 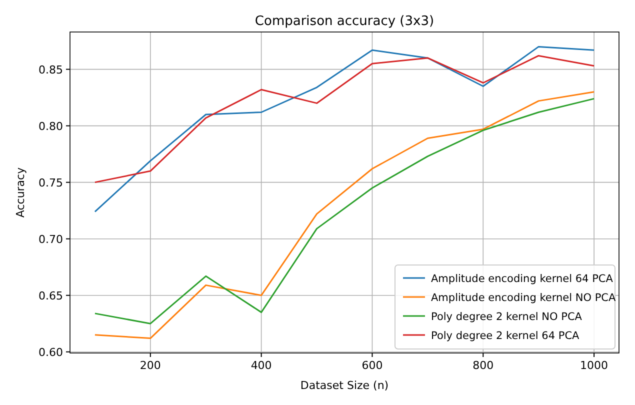 What do you see at coordinates (522, 279) in the screenshot?
I see `legend-label: Amplitude encoding kernel 64 PCA` at bounding box center [522, 279].